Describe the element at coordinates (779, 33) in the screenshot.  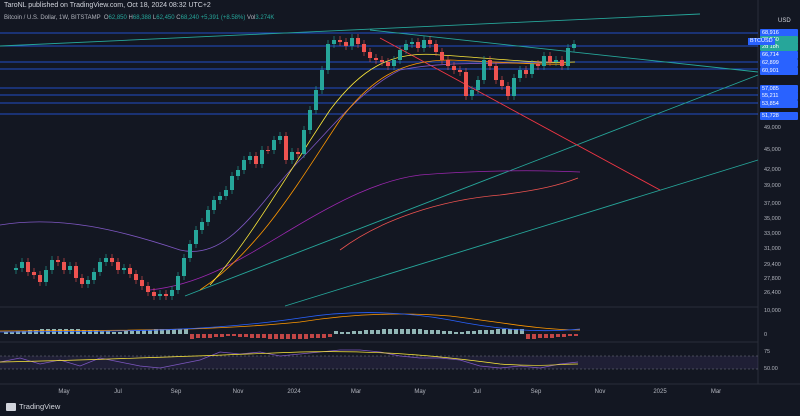
I see `price-tag: 68,916` at that location.